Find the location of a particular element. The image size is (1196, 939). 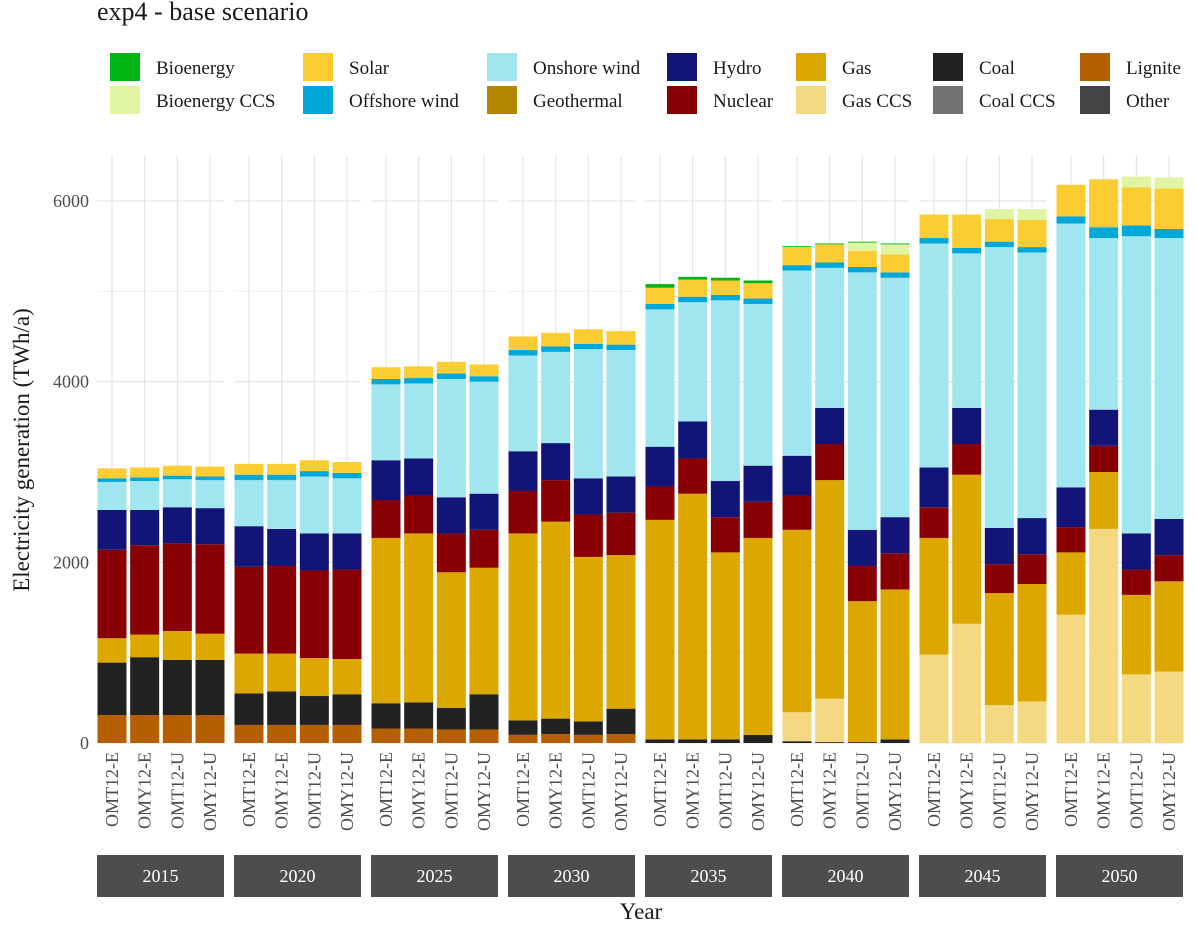

legend-item-onshore-wind: Onshore wind is located at coordinates (564, 67).